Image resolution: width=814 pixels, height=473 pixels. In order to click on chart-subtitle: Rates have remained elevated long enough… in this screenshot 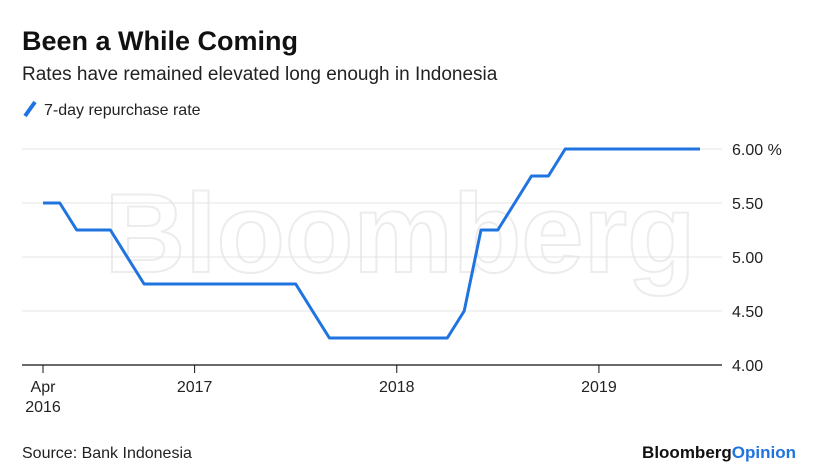, I will do `click(260, 74)`.